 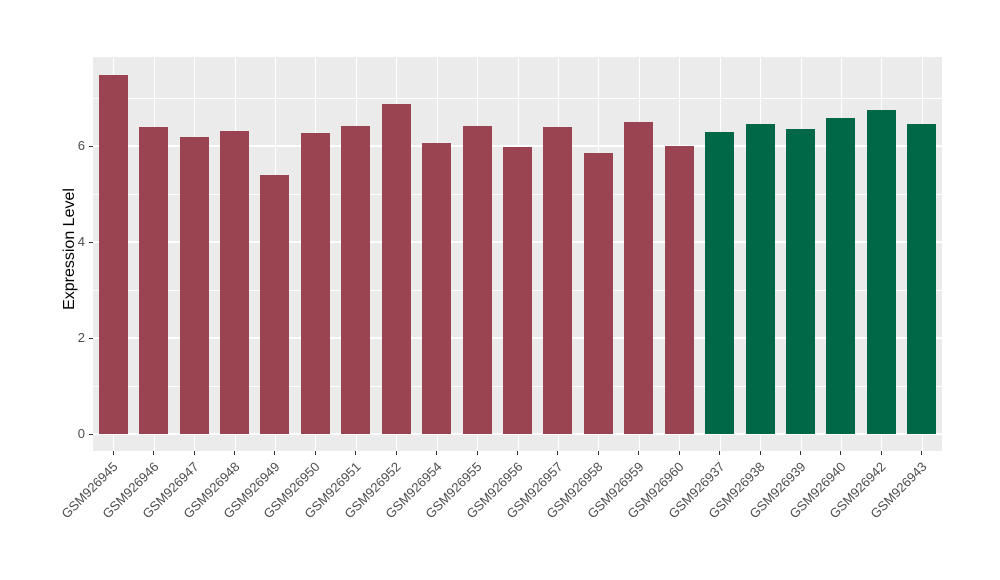 I want to click on y-tick-label: 4, so click(x=81, y=241).